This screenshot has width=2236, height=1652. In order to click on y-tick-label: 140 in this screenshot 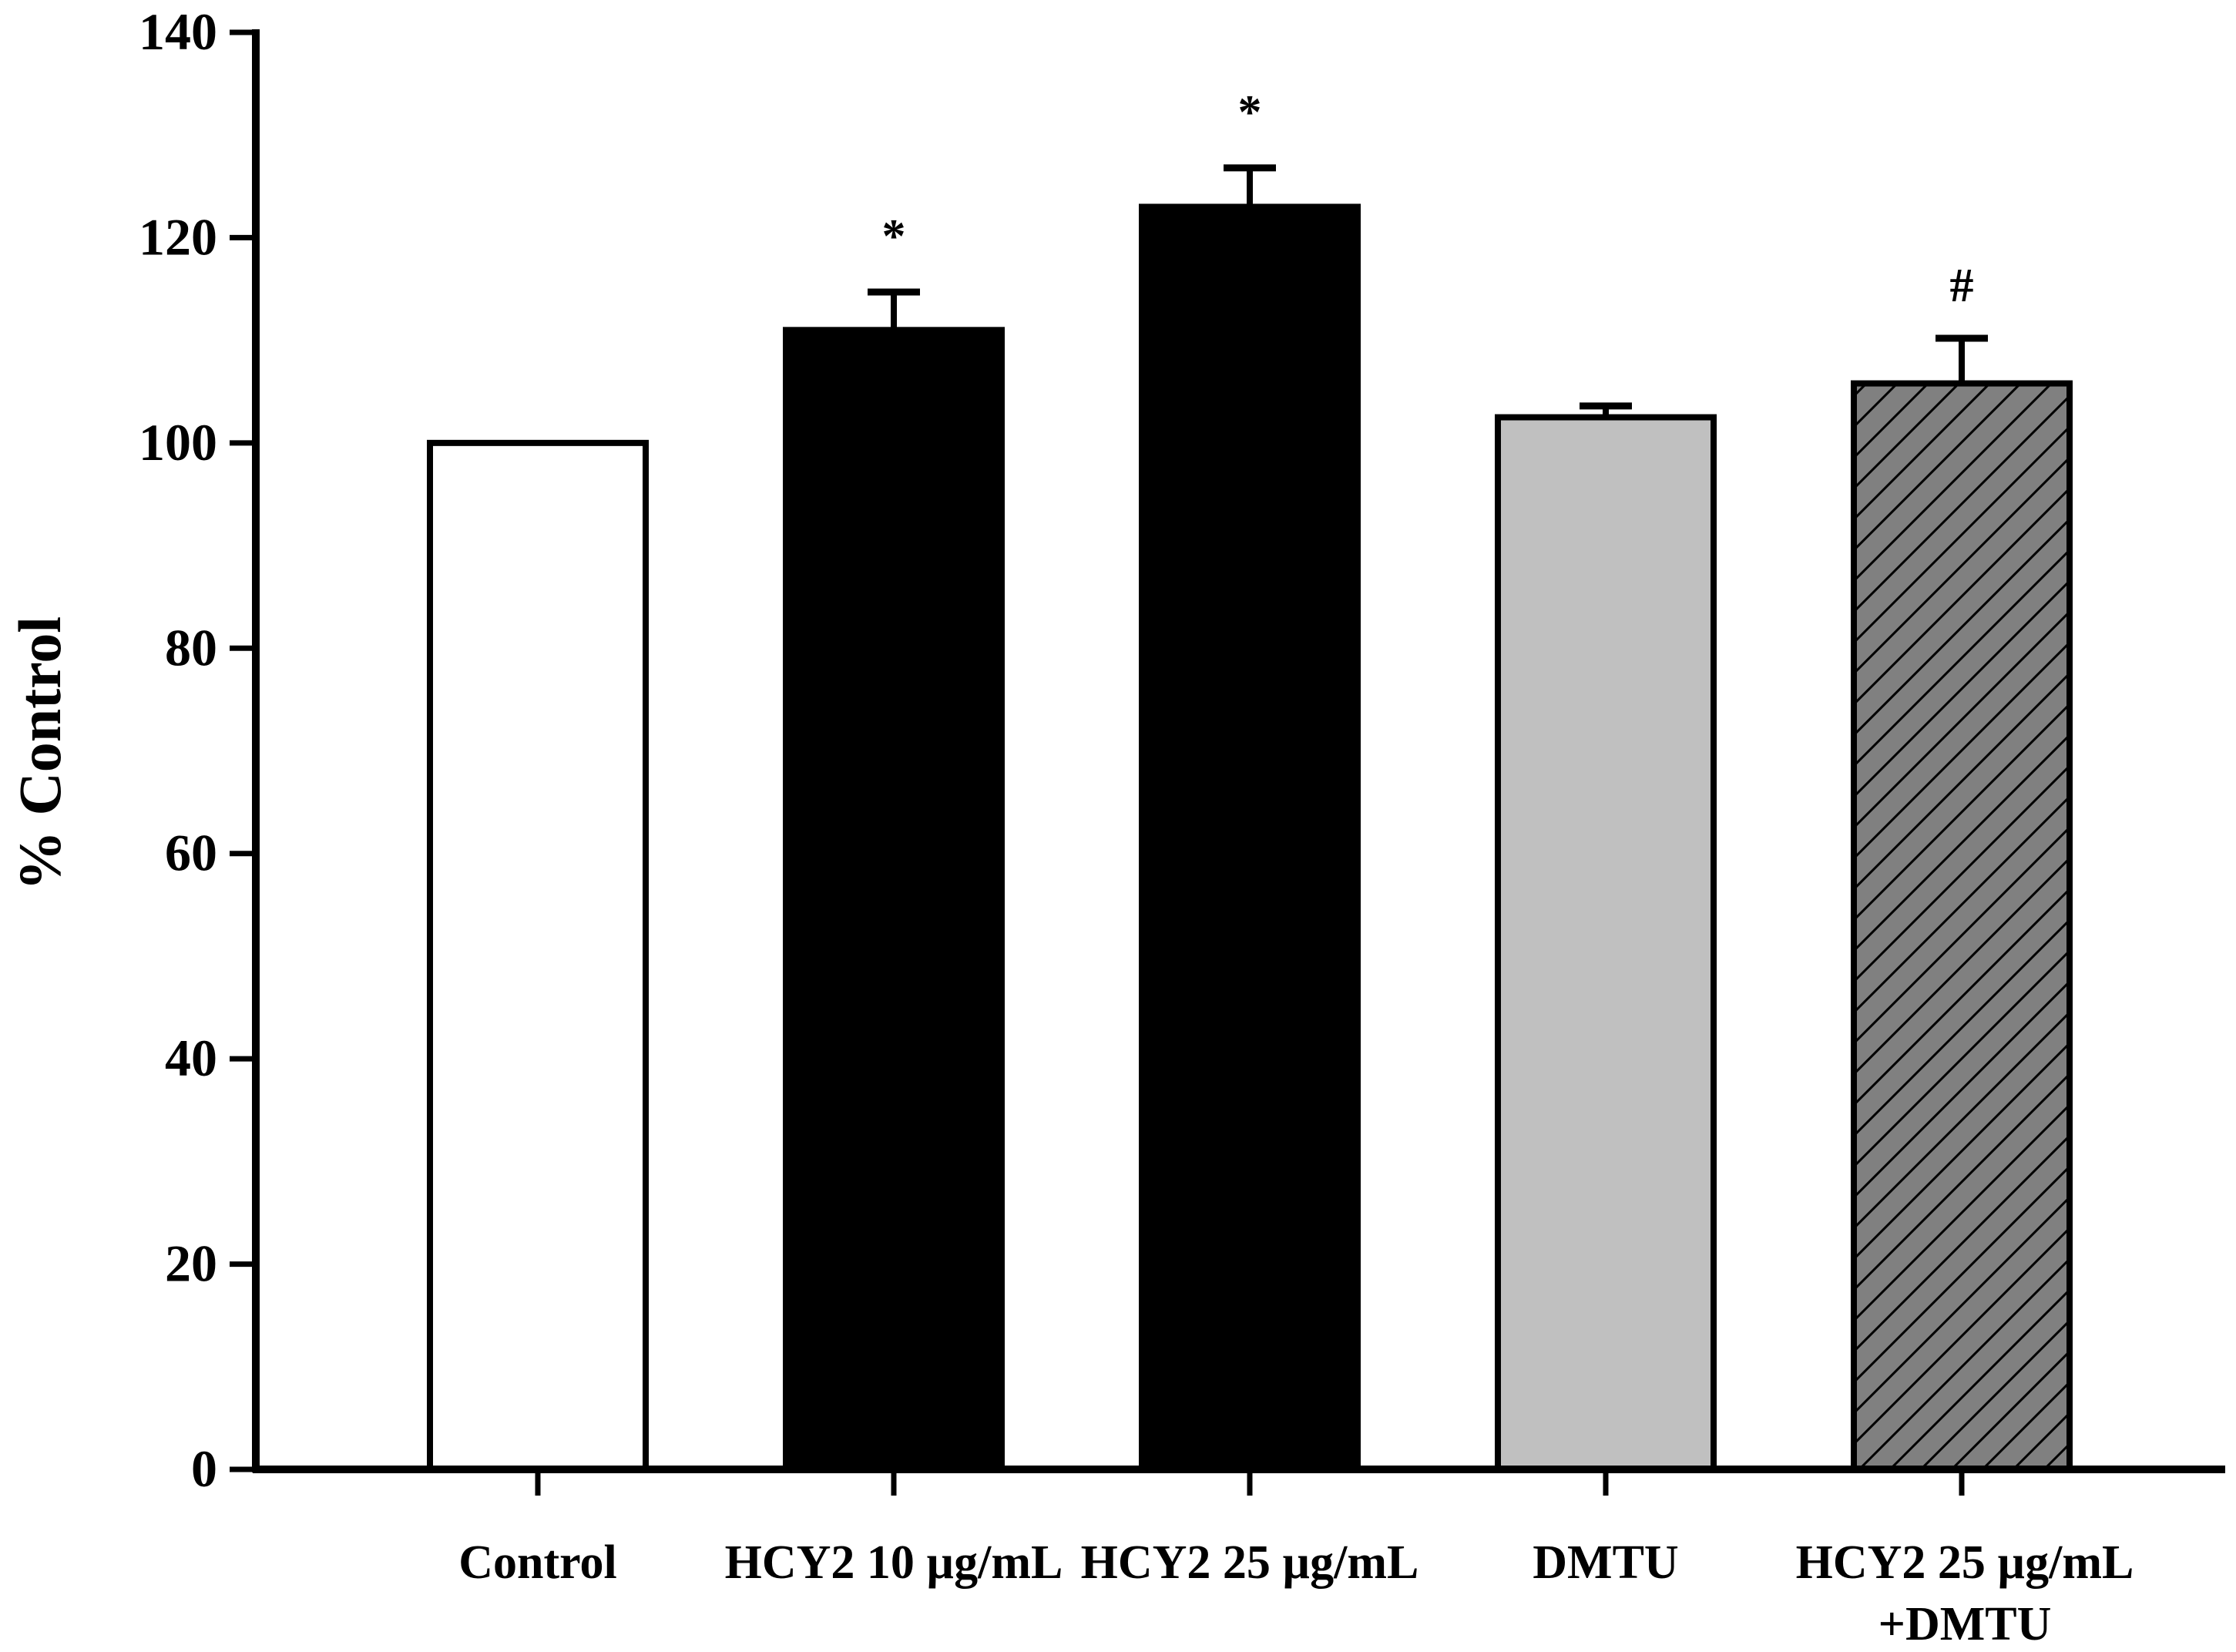, I will do `click(178, 32)`.